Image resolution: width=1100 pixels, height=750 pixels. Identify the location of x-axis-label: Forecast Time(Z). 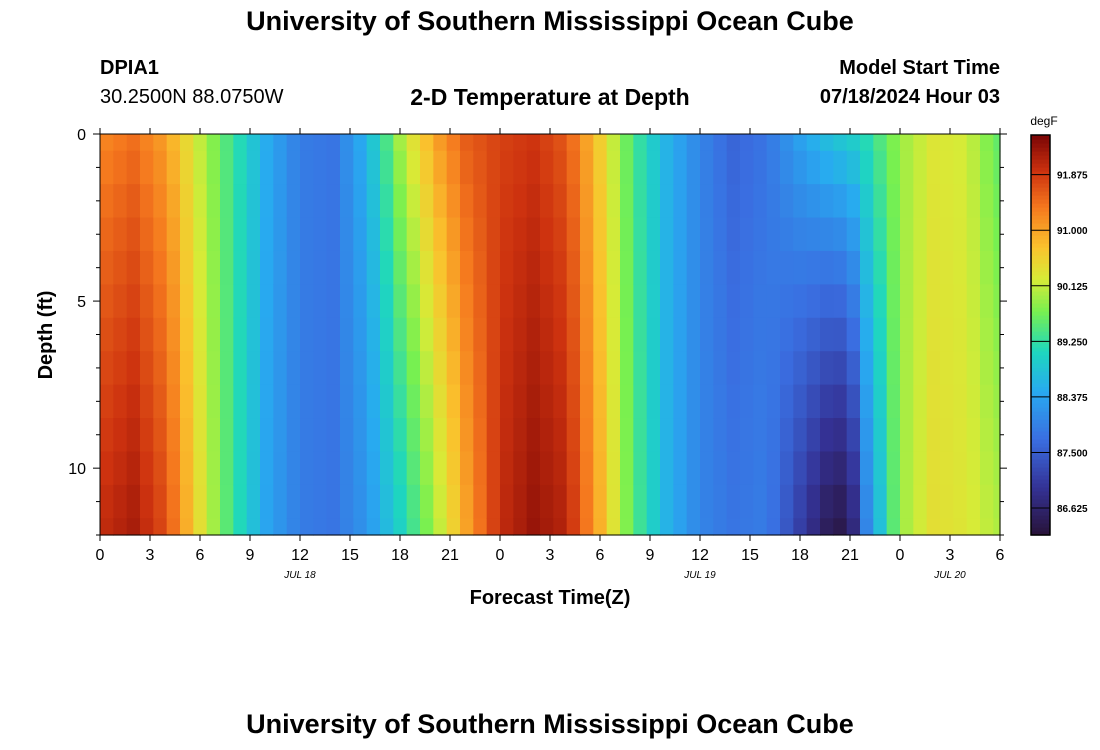
(550, 598).